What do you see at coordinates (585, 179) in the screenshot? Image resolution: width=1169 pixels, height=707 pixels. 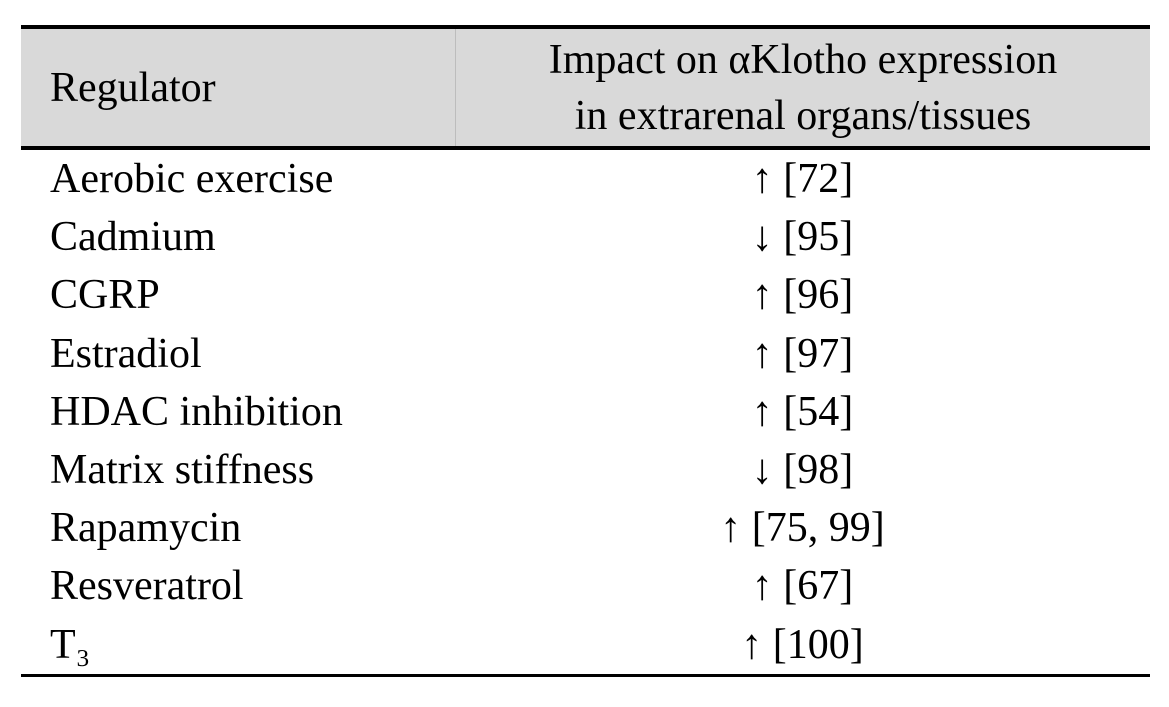 I see `table-row: Aerobic exercise ↑ [72]` at bounding box center [585, 179].